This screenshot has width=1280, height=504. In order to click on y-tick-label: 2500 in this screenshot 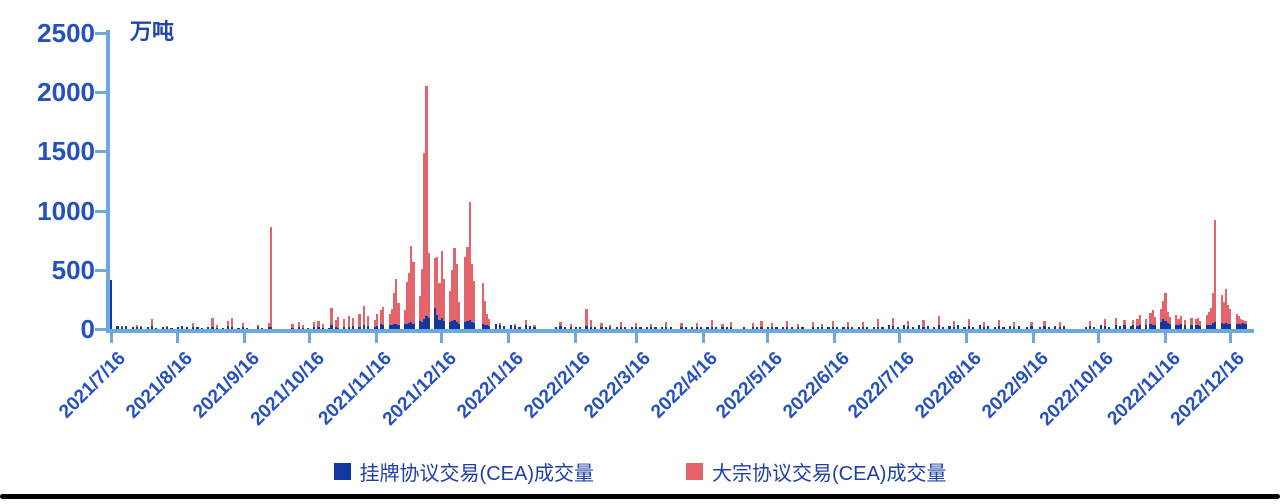, I will do `click(66, 33)`.